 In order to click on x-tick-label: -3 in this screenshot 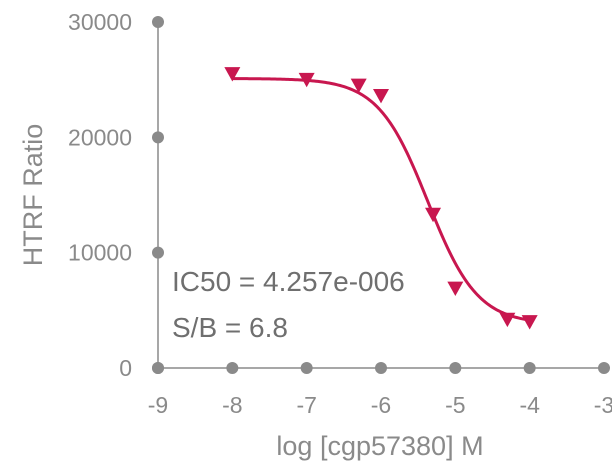, I will do `click(603, 405)`.